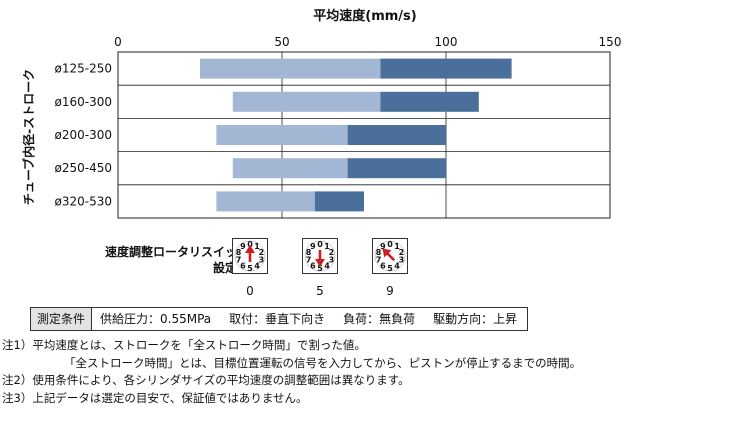 Image resolution: width=745 pixels, height=426 pixels. Describe the element at coordinates (446, 42) in the screenshot. I see `x-tick-label: 100` at that location.